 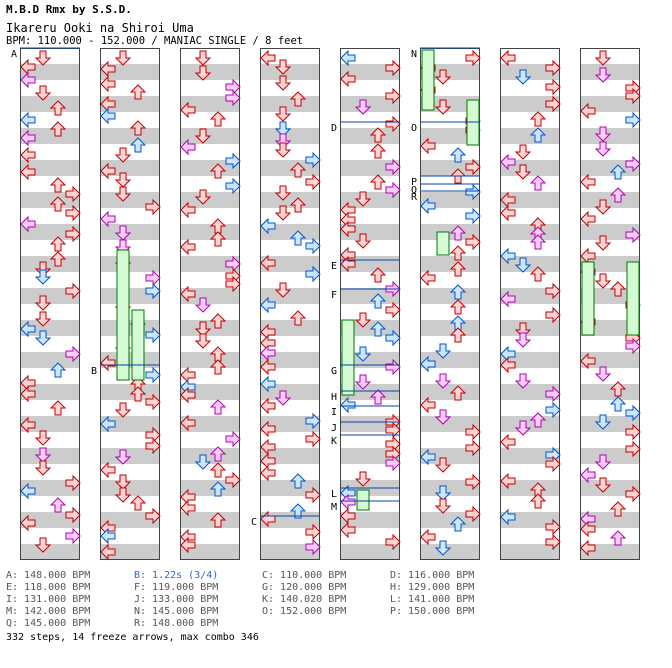 I want to click on legend-entry: G: 120.000 BPM, so click(x=304, y=587).